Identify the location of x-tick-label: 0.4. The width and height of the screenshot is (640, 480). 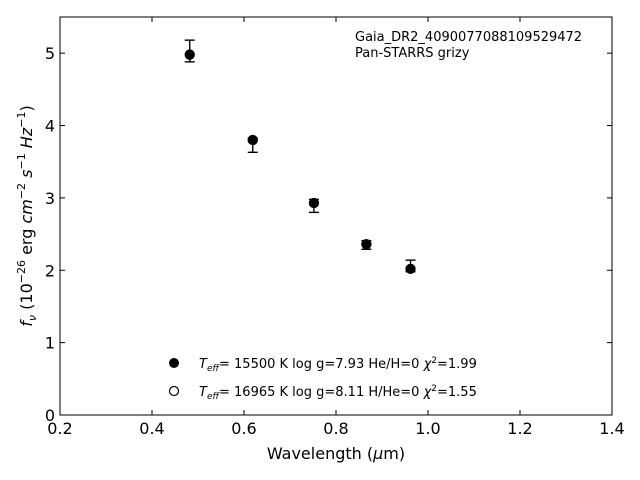
(151, 428).